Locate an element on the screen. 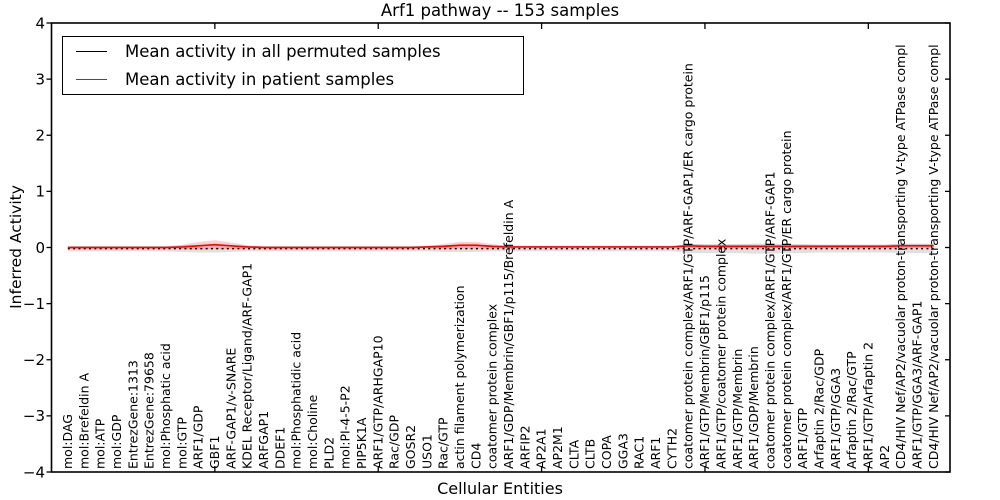 This screenshot has height=500, width=1000. y-tick-label: 4 is located at coordinates (40, 23).